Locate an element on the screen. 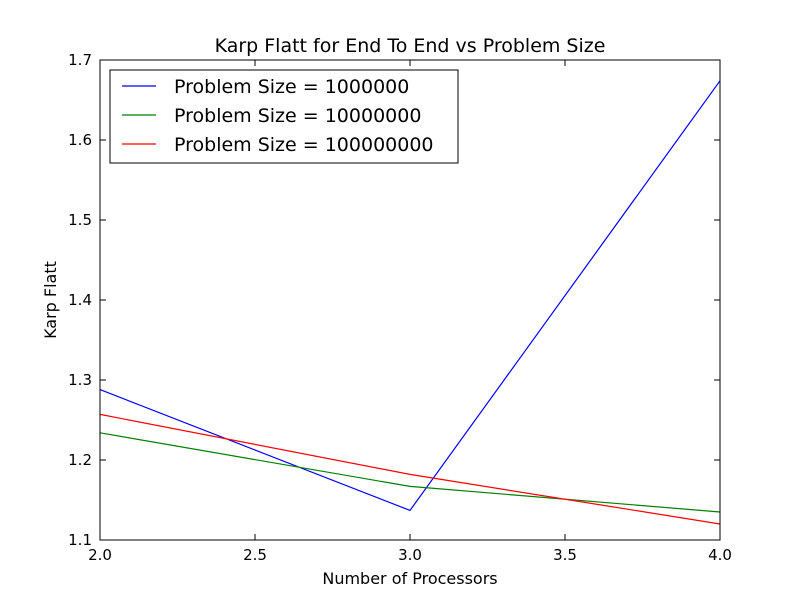 The image size is (800, 600). y-tick-label: 1.3 is located at coordinates (80, 380).